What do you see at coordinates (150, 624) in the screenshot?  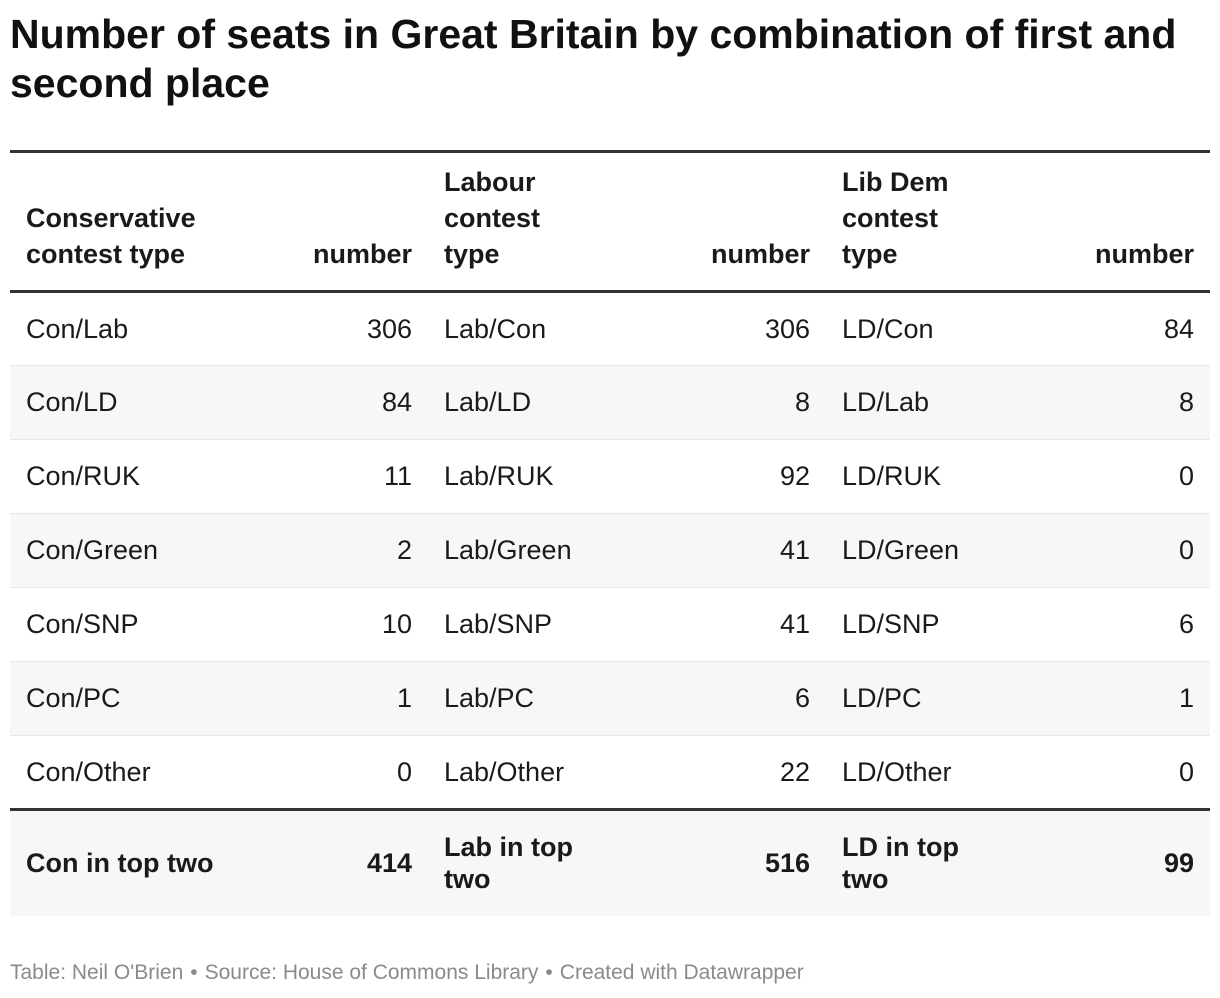 I see `cell-contest-type: Con/SNP` at bounding box center [150, 624].